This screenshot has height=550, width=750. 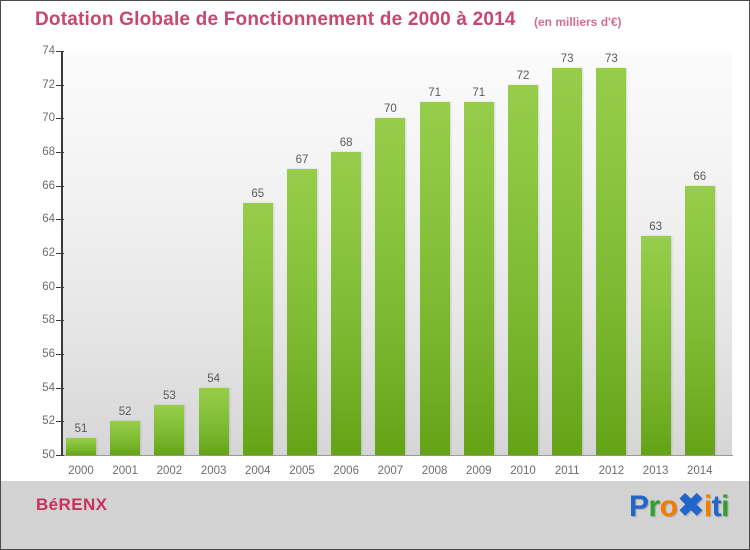 I want to click on x-axis-tick-label: 2013, so click(x=655, y=471).